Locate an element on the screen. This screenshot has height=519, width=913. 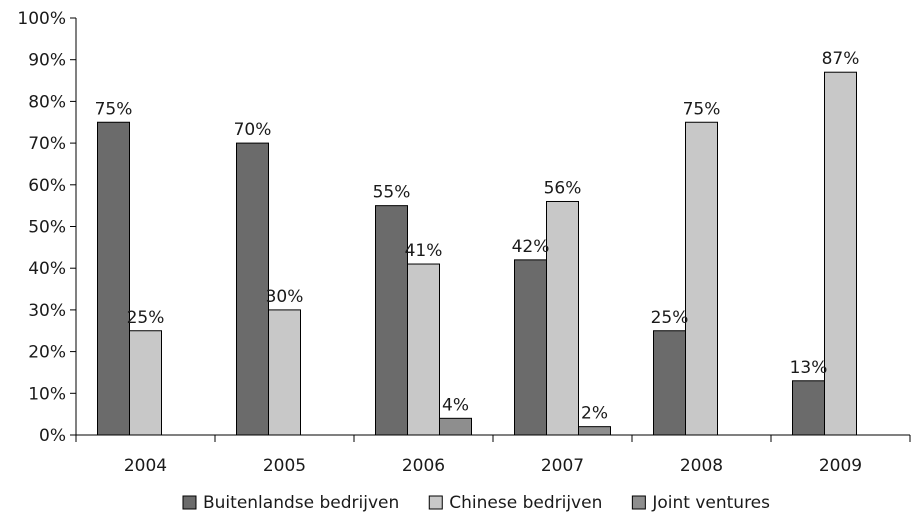
data-label: 13% is located at coordinates (809, 368).